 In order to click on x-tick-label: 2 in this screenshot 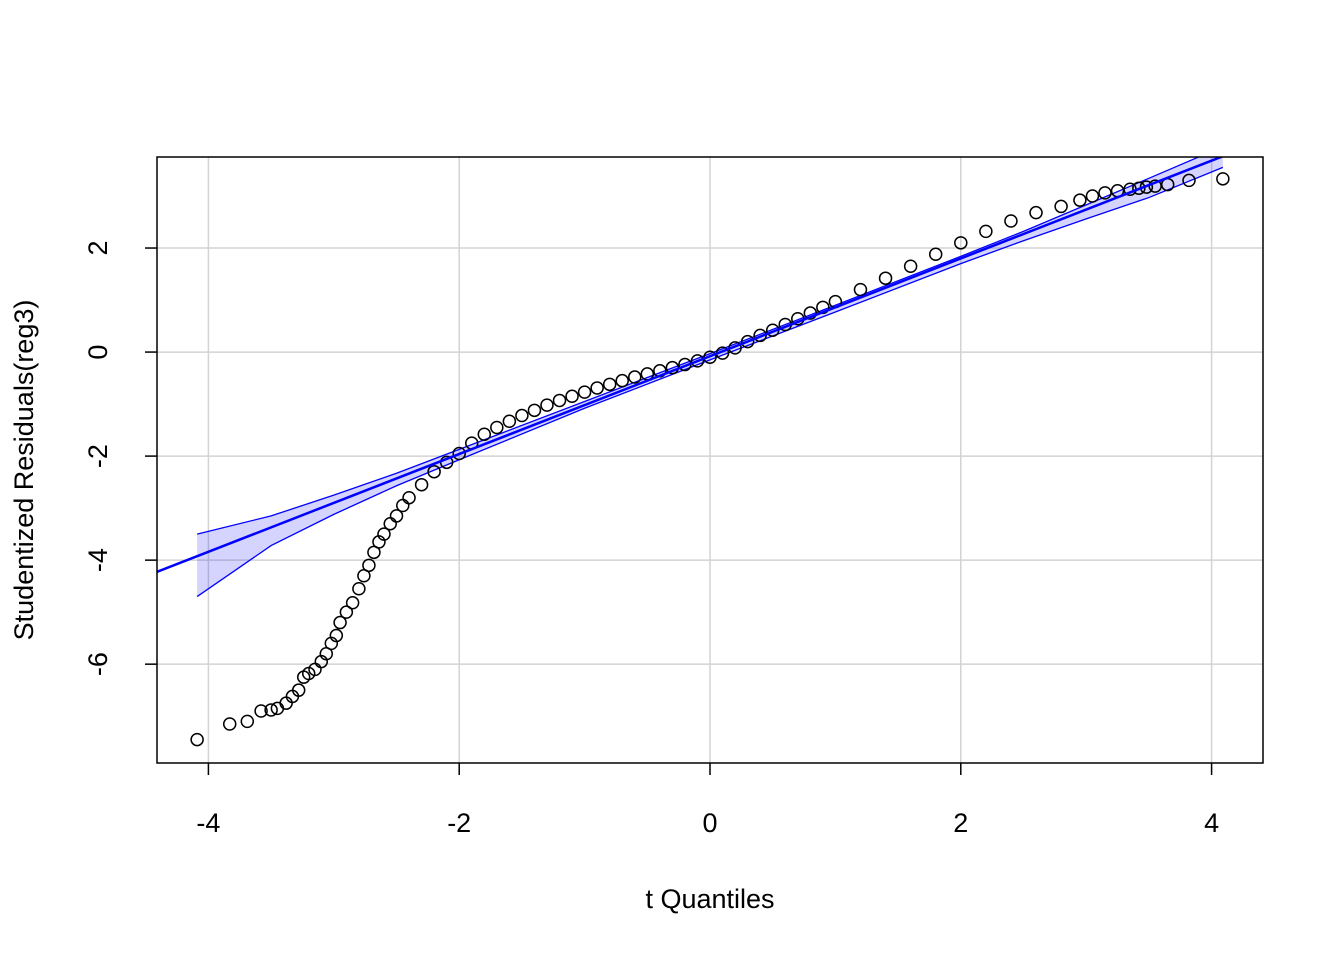, I will do `click(960, 823)`.